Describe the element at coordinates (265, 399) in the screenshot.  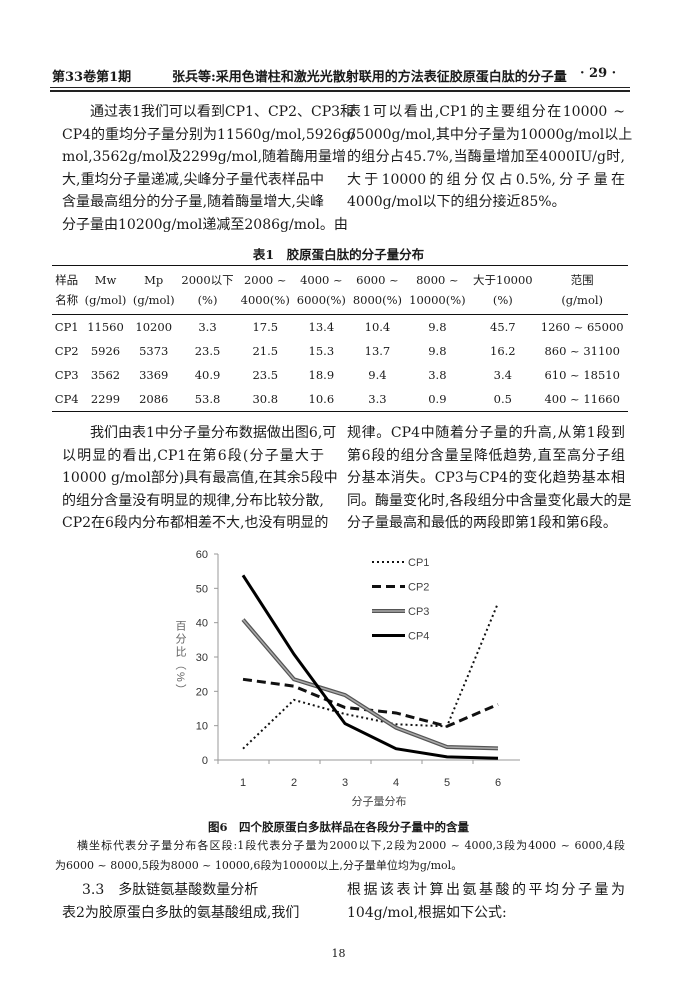
I see `table-cell: 30.8` at that location.